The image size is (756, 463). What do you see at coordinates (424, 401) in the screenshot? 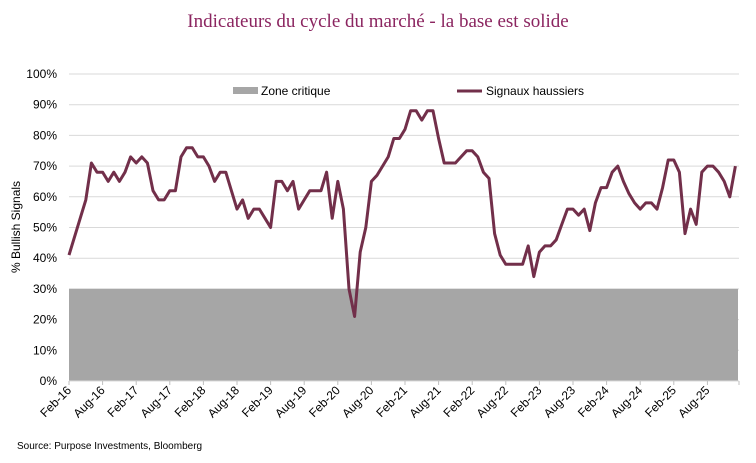
I see `x-tick-label: Aug-21` at bounding box center [424, 401].